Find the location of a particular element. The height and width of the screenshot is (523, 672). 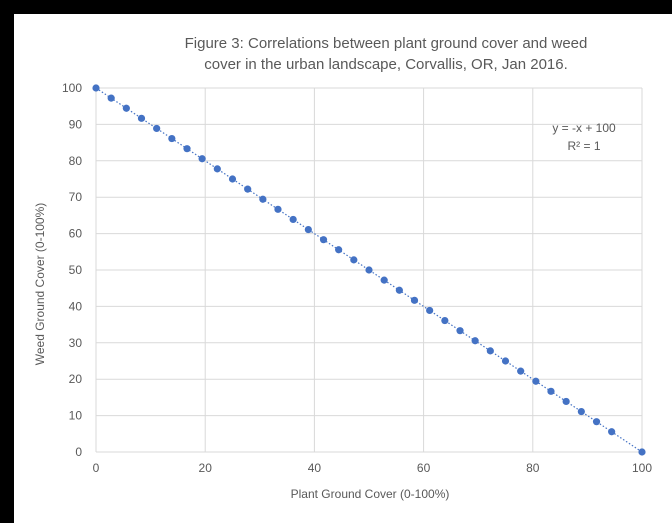

x-tick-label: 40 is located at coordinates (315, 468).